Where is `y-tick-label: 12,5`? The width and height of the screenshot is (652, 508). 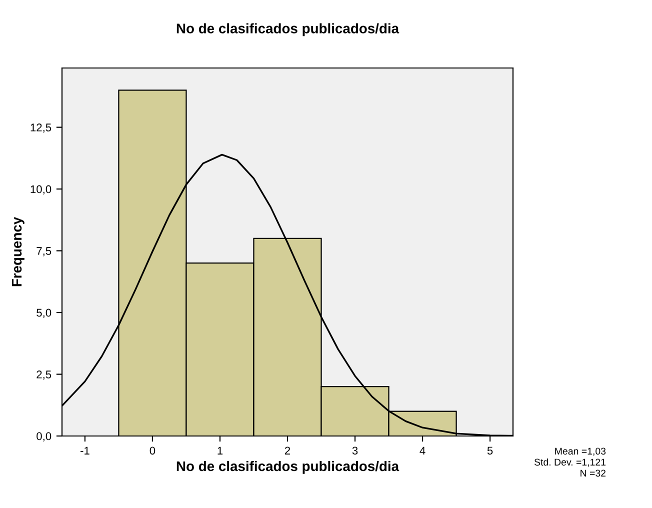 y-tick-label: 12,5 is located at coordinates (41, 128).